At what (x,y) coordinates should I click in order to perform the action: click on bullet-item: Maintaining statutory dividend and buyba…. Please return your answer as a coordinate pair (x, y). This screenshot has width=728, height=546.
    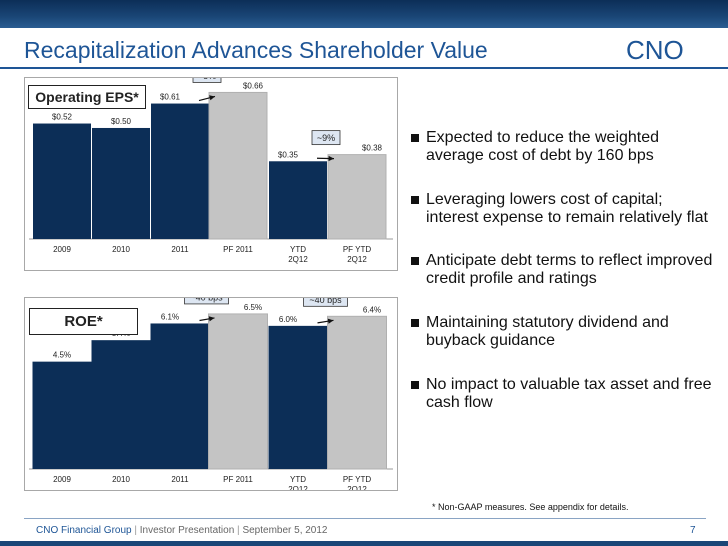
    Looking at the image, I should click on (563, 332).